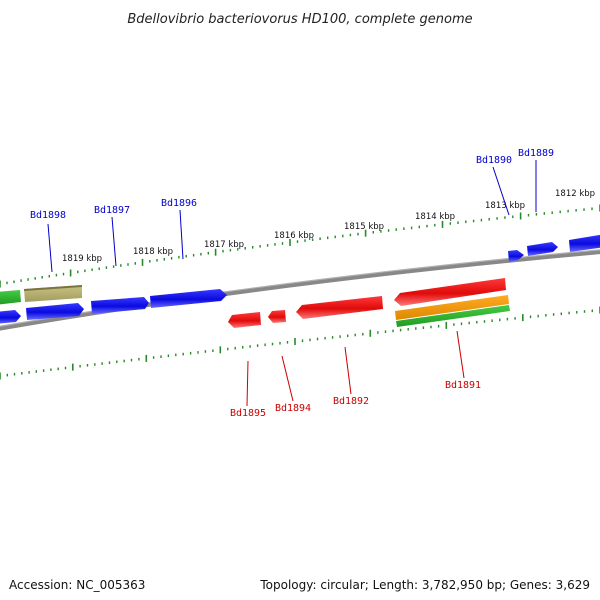 The width and height of the screenshot is (600, 600). Describe the element at coordinates (300, 343) in the screenshot. I see `inner-scale-ticks` at that location.